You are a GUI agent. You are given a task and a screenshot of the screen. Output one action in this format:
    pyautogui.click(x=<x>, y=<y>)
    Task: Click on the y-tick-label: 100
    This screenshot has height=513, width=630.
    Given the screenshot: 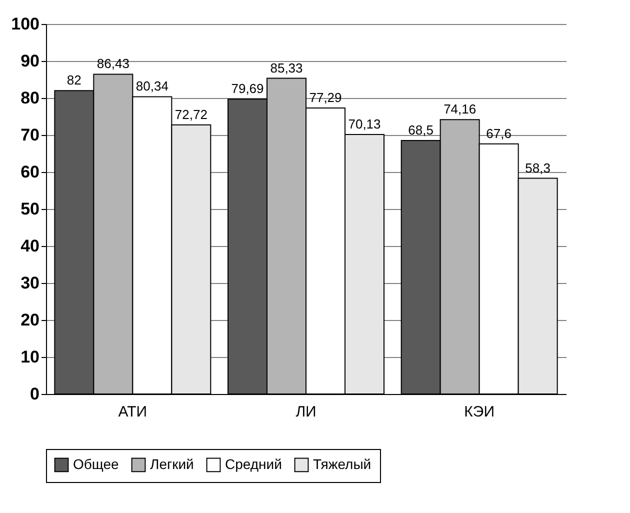 What is the action you would take?
    pyautogui.click(x=25, y=24)
    